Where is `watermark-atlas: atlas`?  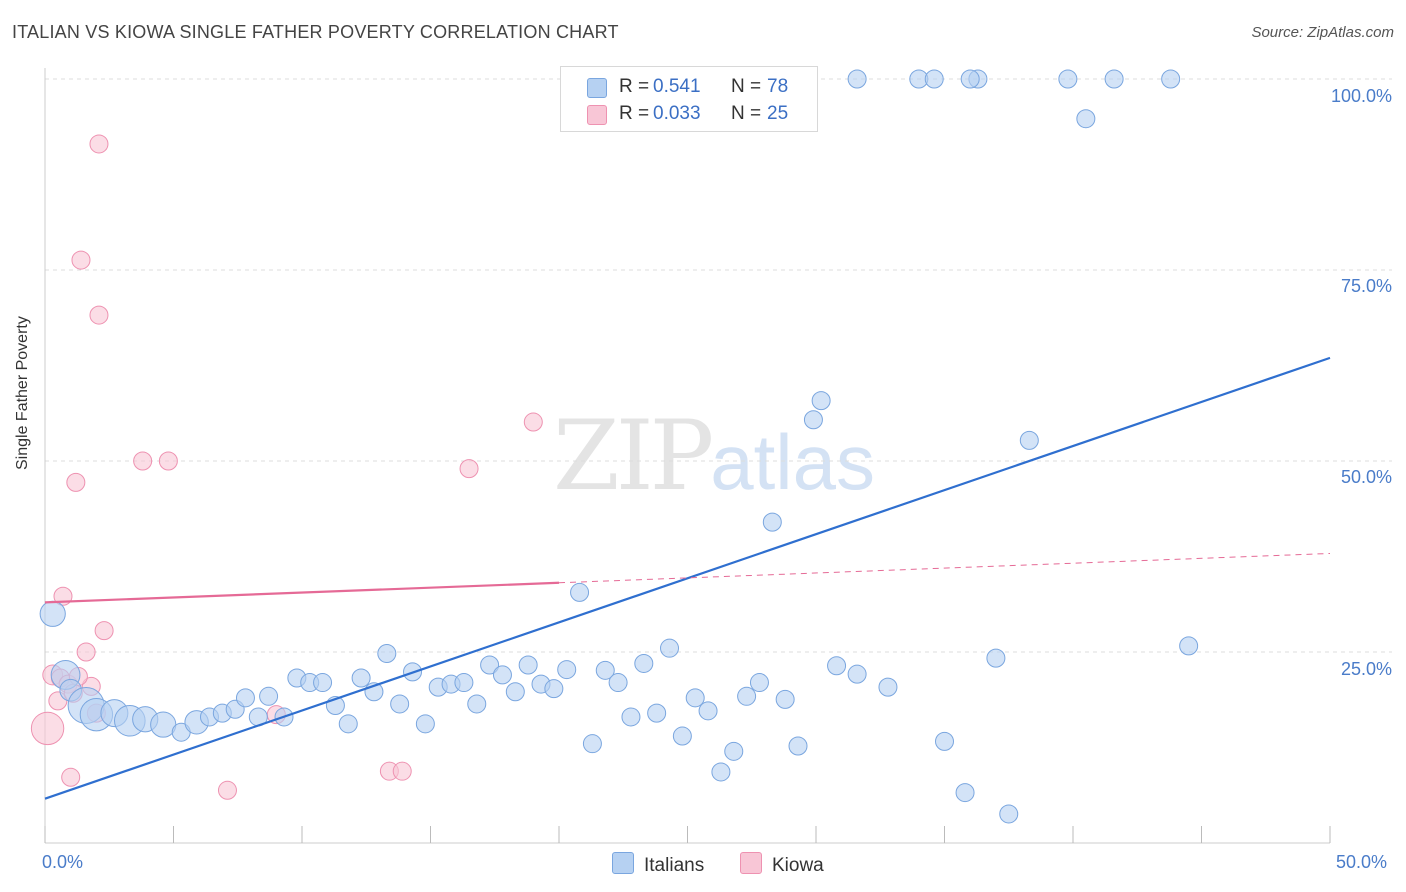 watermark-atlas: atlas is located at coordinates (792, 462).